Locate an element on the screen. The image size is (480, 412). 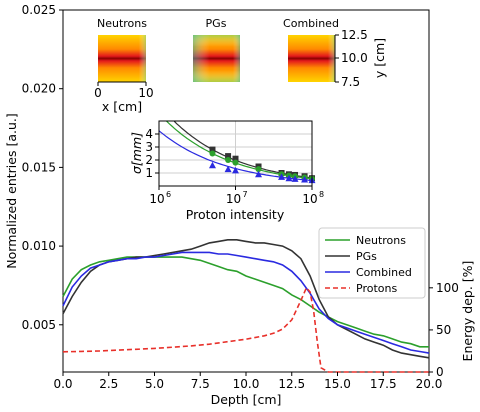
heatmap-xtick-10: 10 is located at coordinates (145, 93).